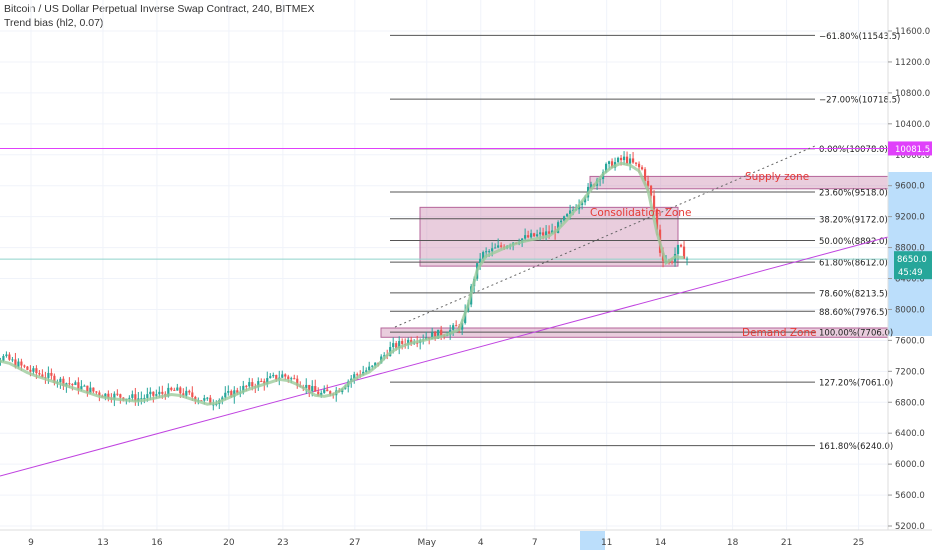  Describe the element at coordinates (859, 101) in the screenshot. I see `fib-label: −27.00%(10718.5)` at that location.